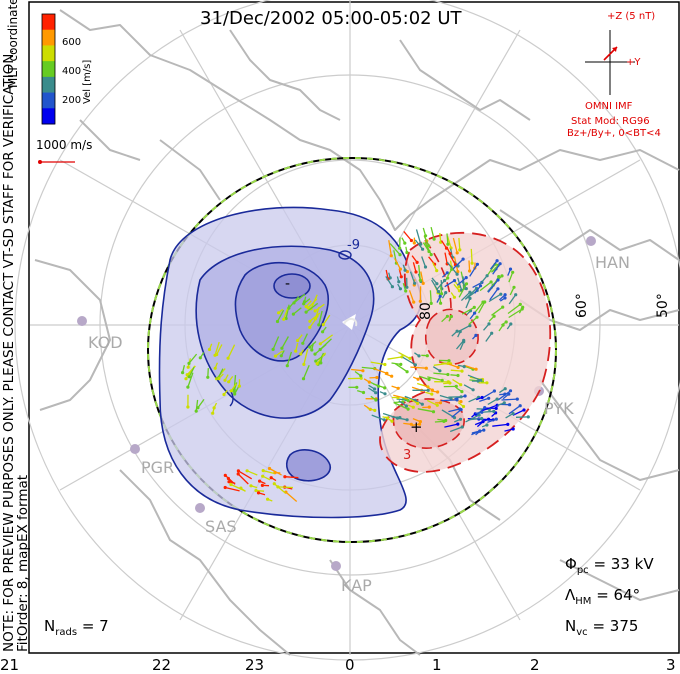 Image resolution: width=680 pixels, height=674 pixels. What do you see at coordinates (612, 262) in the screenshot?
I see `site-label-han: HAN` at bounding box center [612, 262].